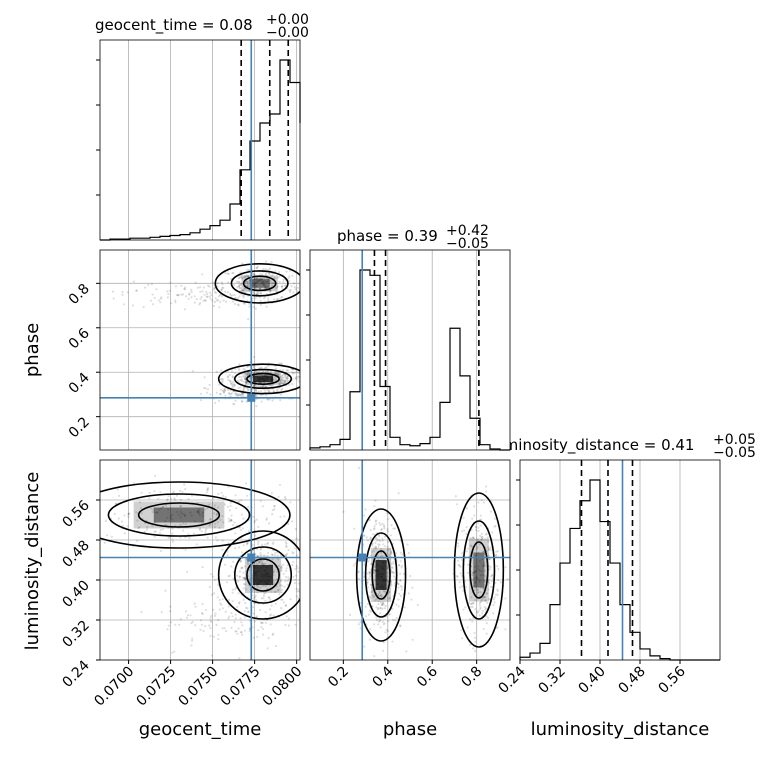 The image size is (760, 760). What do you see at coordinates (198, 687) in the screenshot?
I see `xtick-label-geocent_time-2: 0.0750` at bounding box center [198, 687].